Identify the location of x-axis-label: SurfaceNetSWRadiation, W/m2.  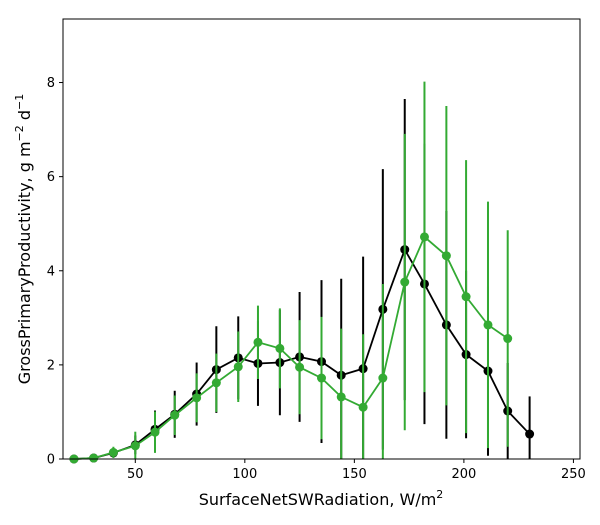
(321, 498).